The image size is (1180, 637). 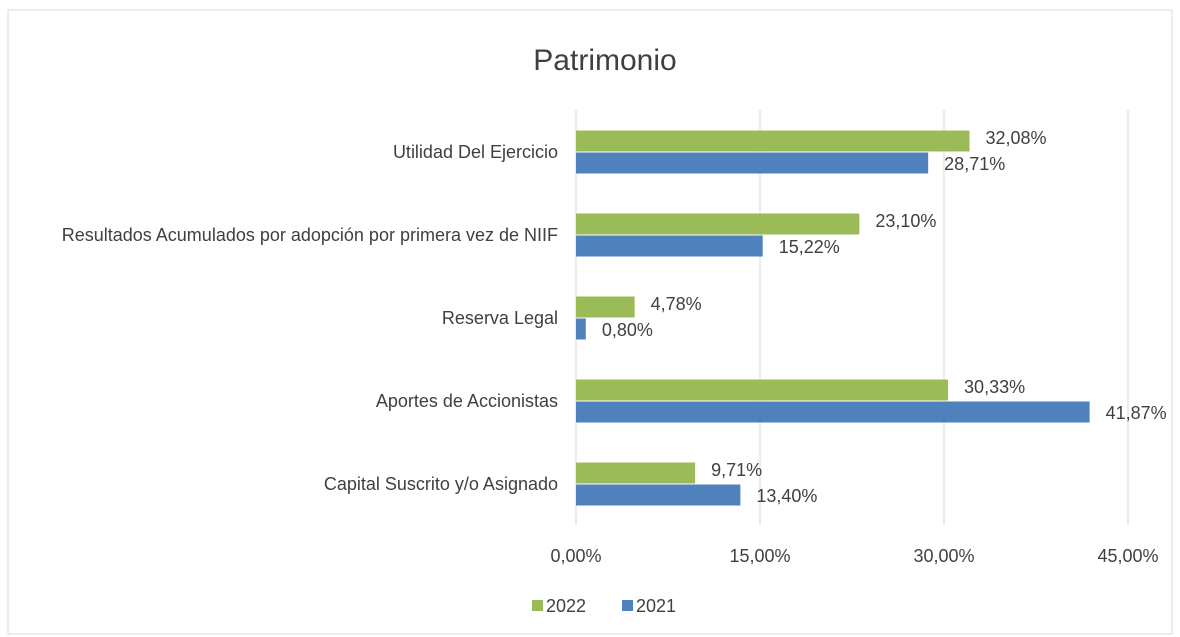 What do you see at coordinates (1136, 413) in the screenshot?
I see `data-label: 41,87%` at bounding box center [1136, 413].